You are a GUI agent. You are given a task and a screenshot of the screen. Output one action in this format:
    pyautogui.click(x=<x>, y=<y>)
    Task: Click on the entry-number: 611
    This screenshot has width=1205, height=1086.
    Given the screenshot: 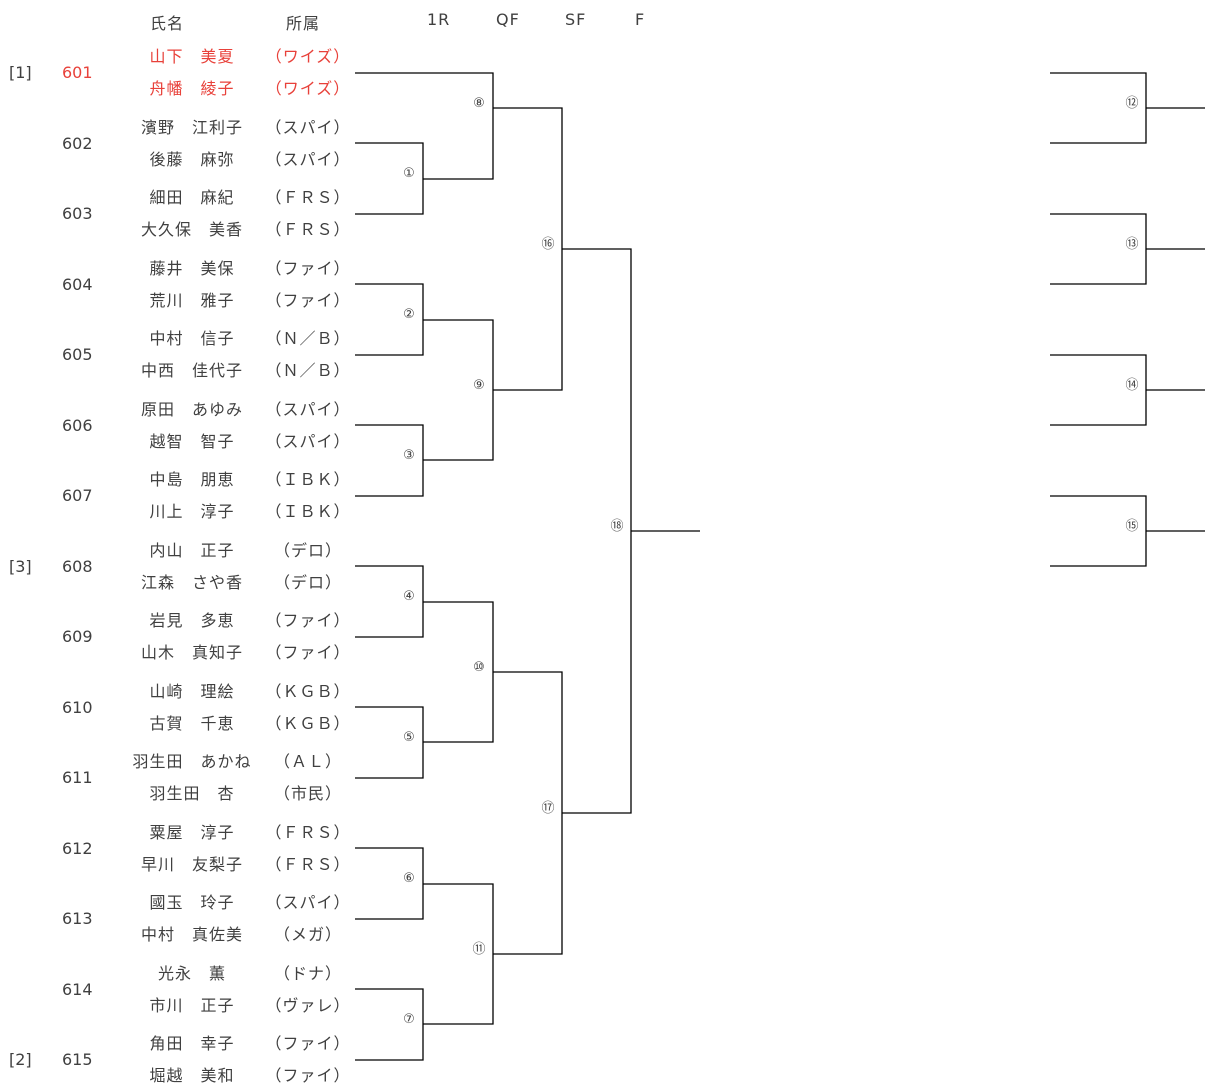 What is the action you would take?
    pyautogui.click(x=77, y=777)
    